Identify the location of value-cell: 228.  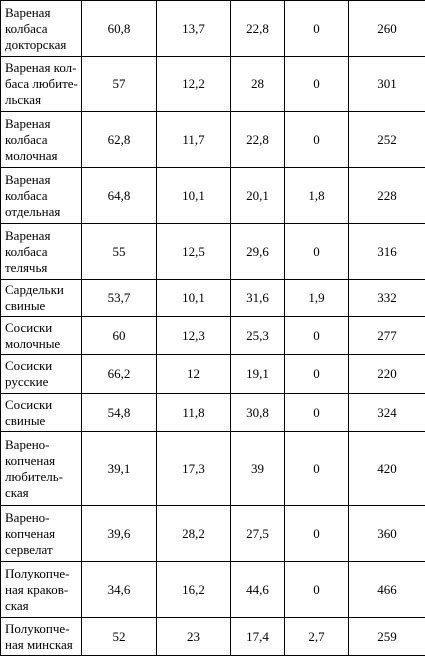
(386, 195).